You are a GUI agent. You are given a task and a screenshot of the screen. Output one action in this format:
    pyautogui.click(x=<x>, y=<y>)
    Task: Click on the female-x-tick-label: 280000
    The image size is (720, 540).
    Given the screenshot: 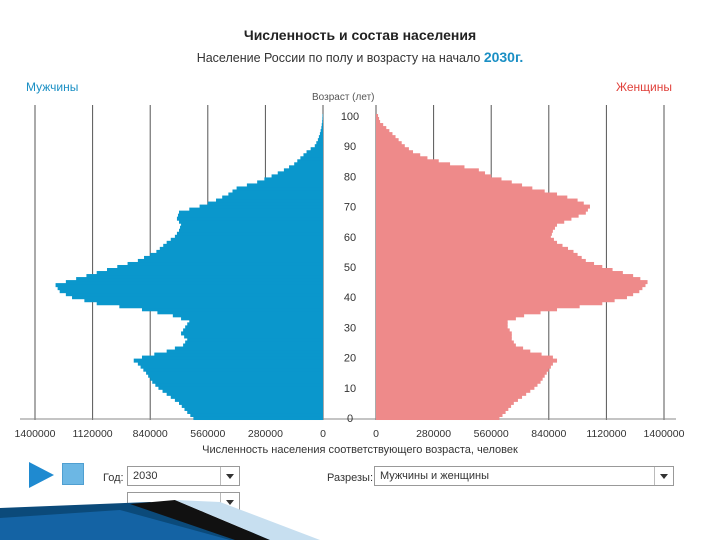 What is the action you would take?
    pyautogui.click(x=433, y=434)
    